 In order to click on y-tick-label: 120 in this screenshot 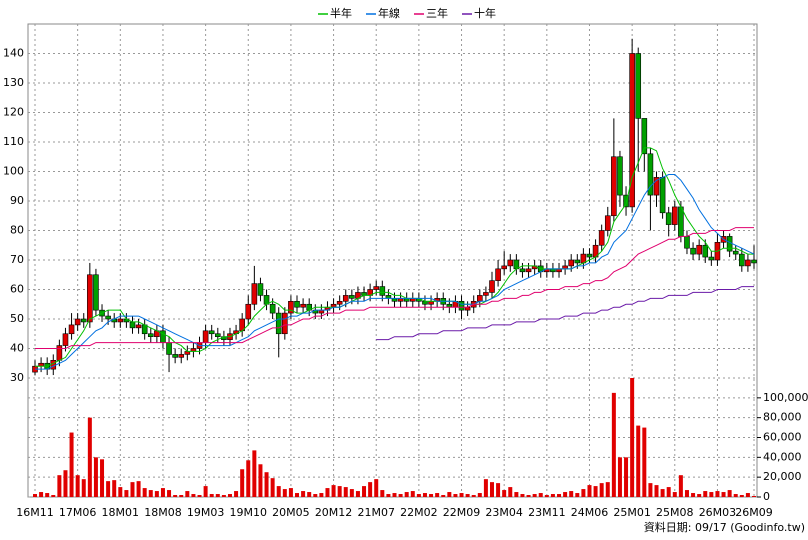, I will do `click(13, 112)`.